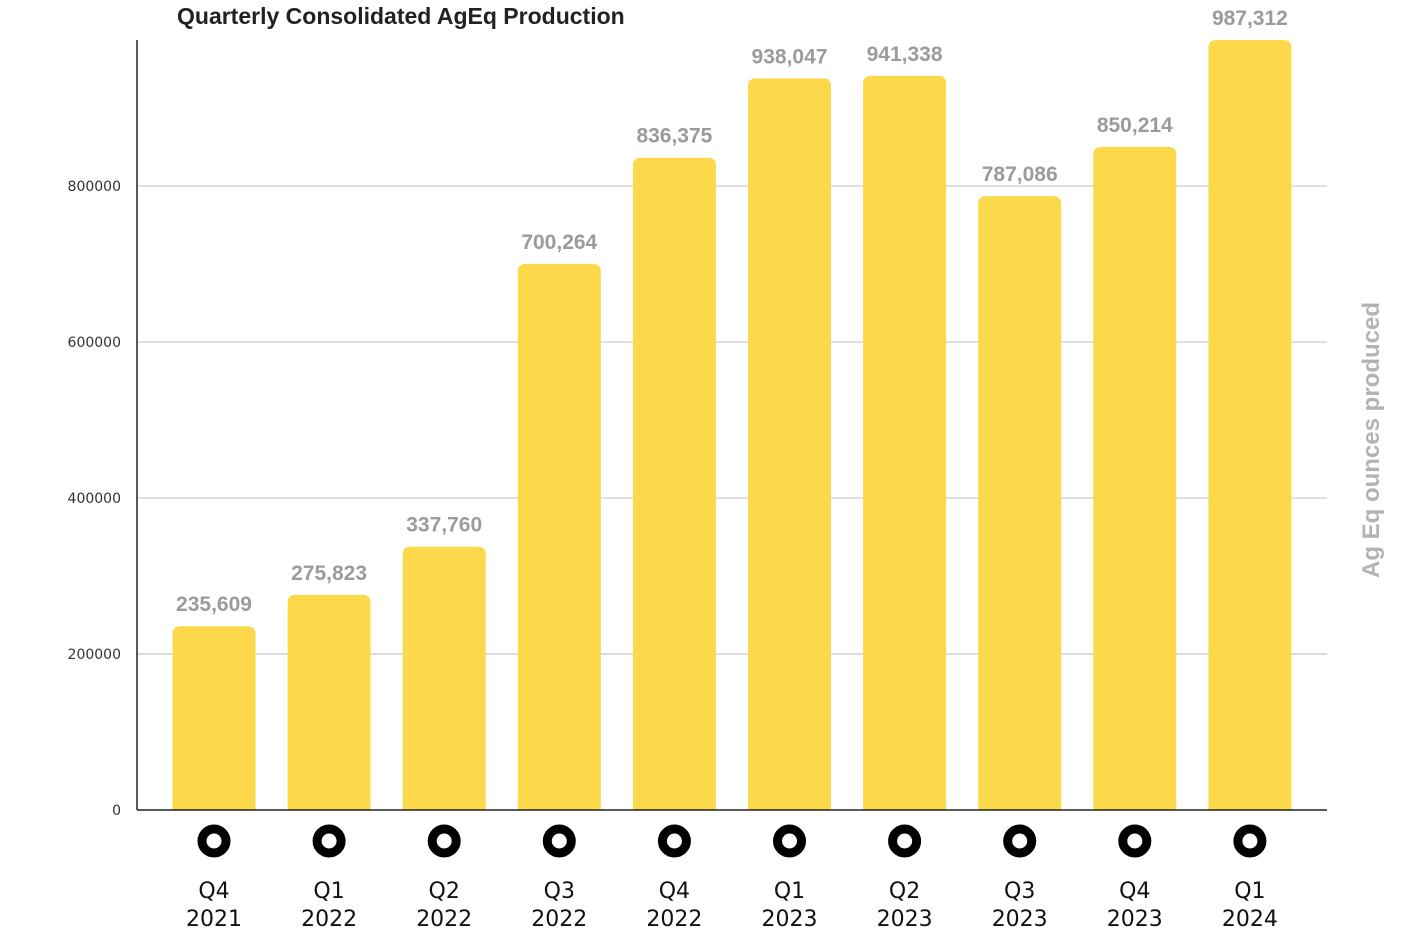 This screenshot has height=937, width=1413. I want to click on data-label: 938,047, so click(790, 56).